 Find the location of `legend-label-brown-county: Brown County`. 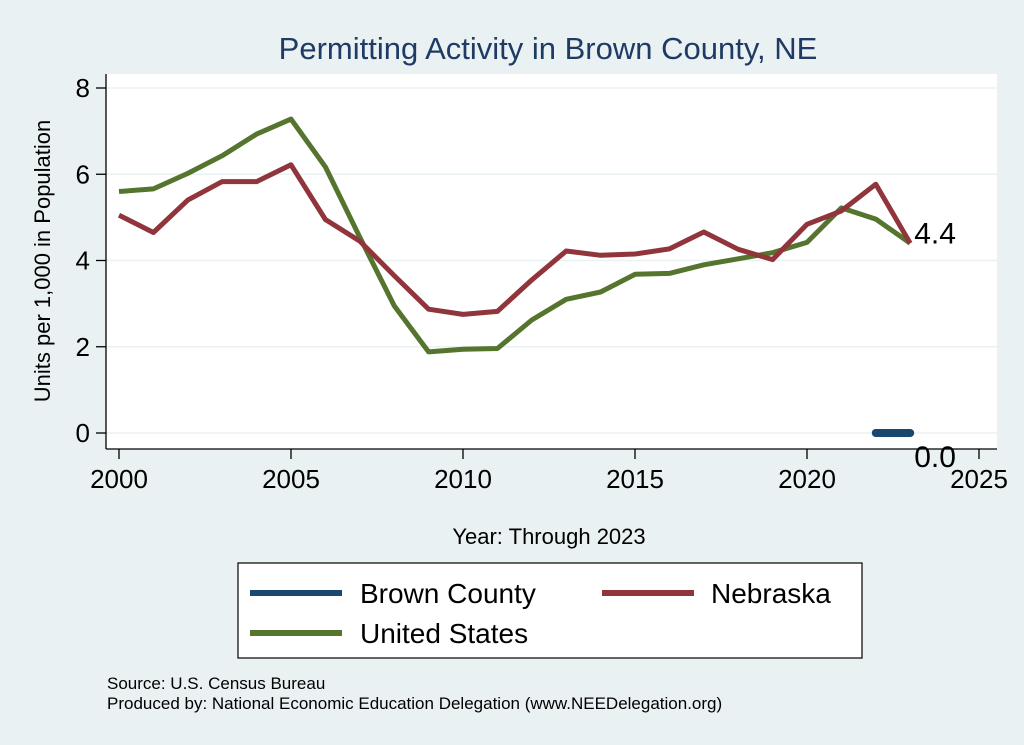

legend-label-brown-county: Brown County is located at coordinates (448, 593).